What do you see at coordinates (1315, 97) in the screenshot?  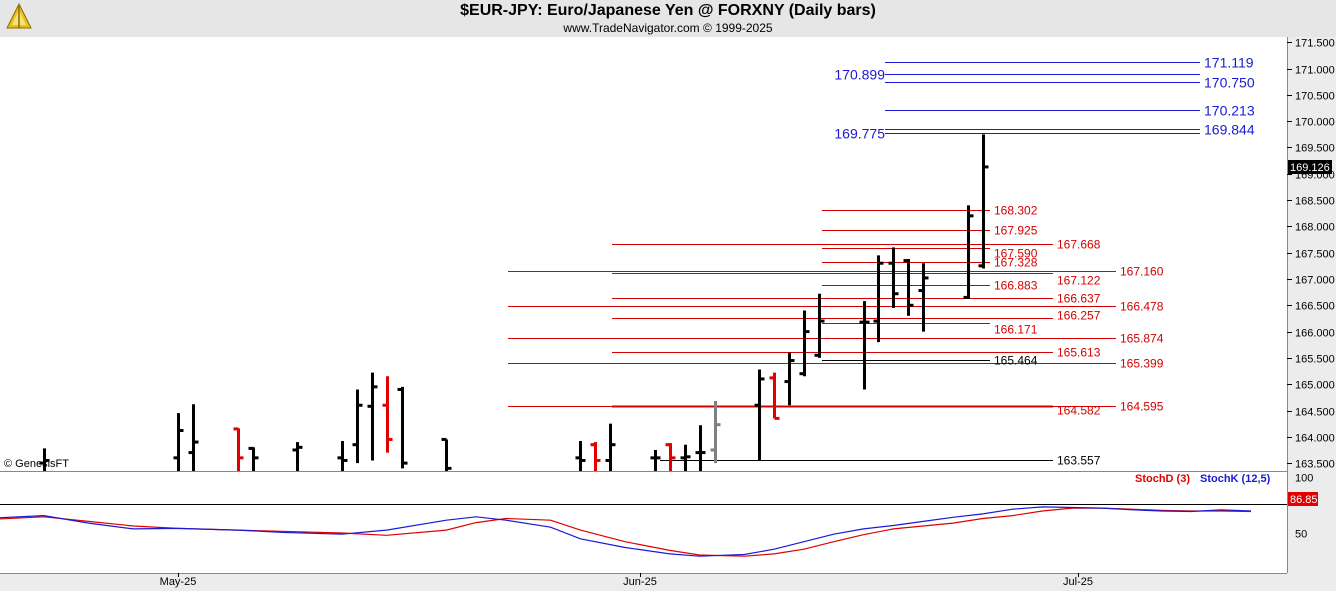 I see `y-axis-tick-label: 170.500` at bounding box center [1315, 97].